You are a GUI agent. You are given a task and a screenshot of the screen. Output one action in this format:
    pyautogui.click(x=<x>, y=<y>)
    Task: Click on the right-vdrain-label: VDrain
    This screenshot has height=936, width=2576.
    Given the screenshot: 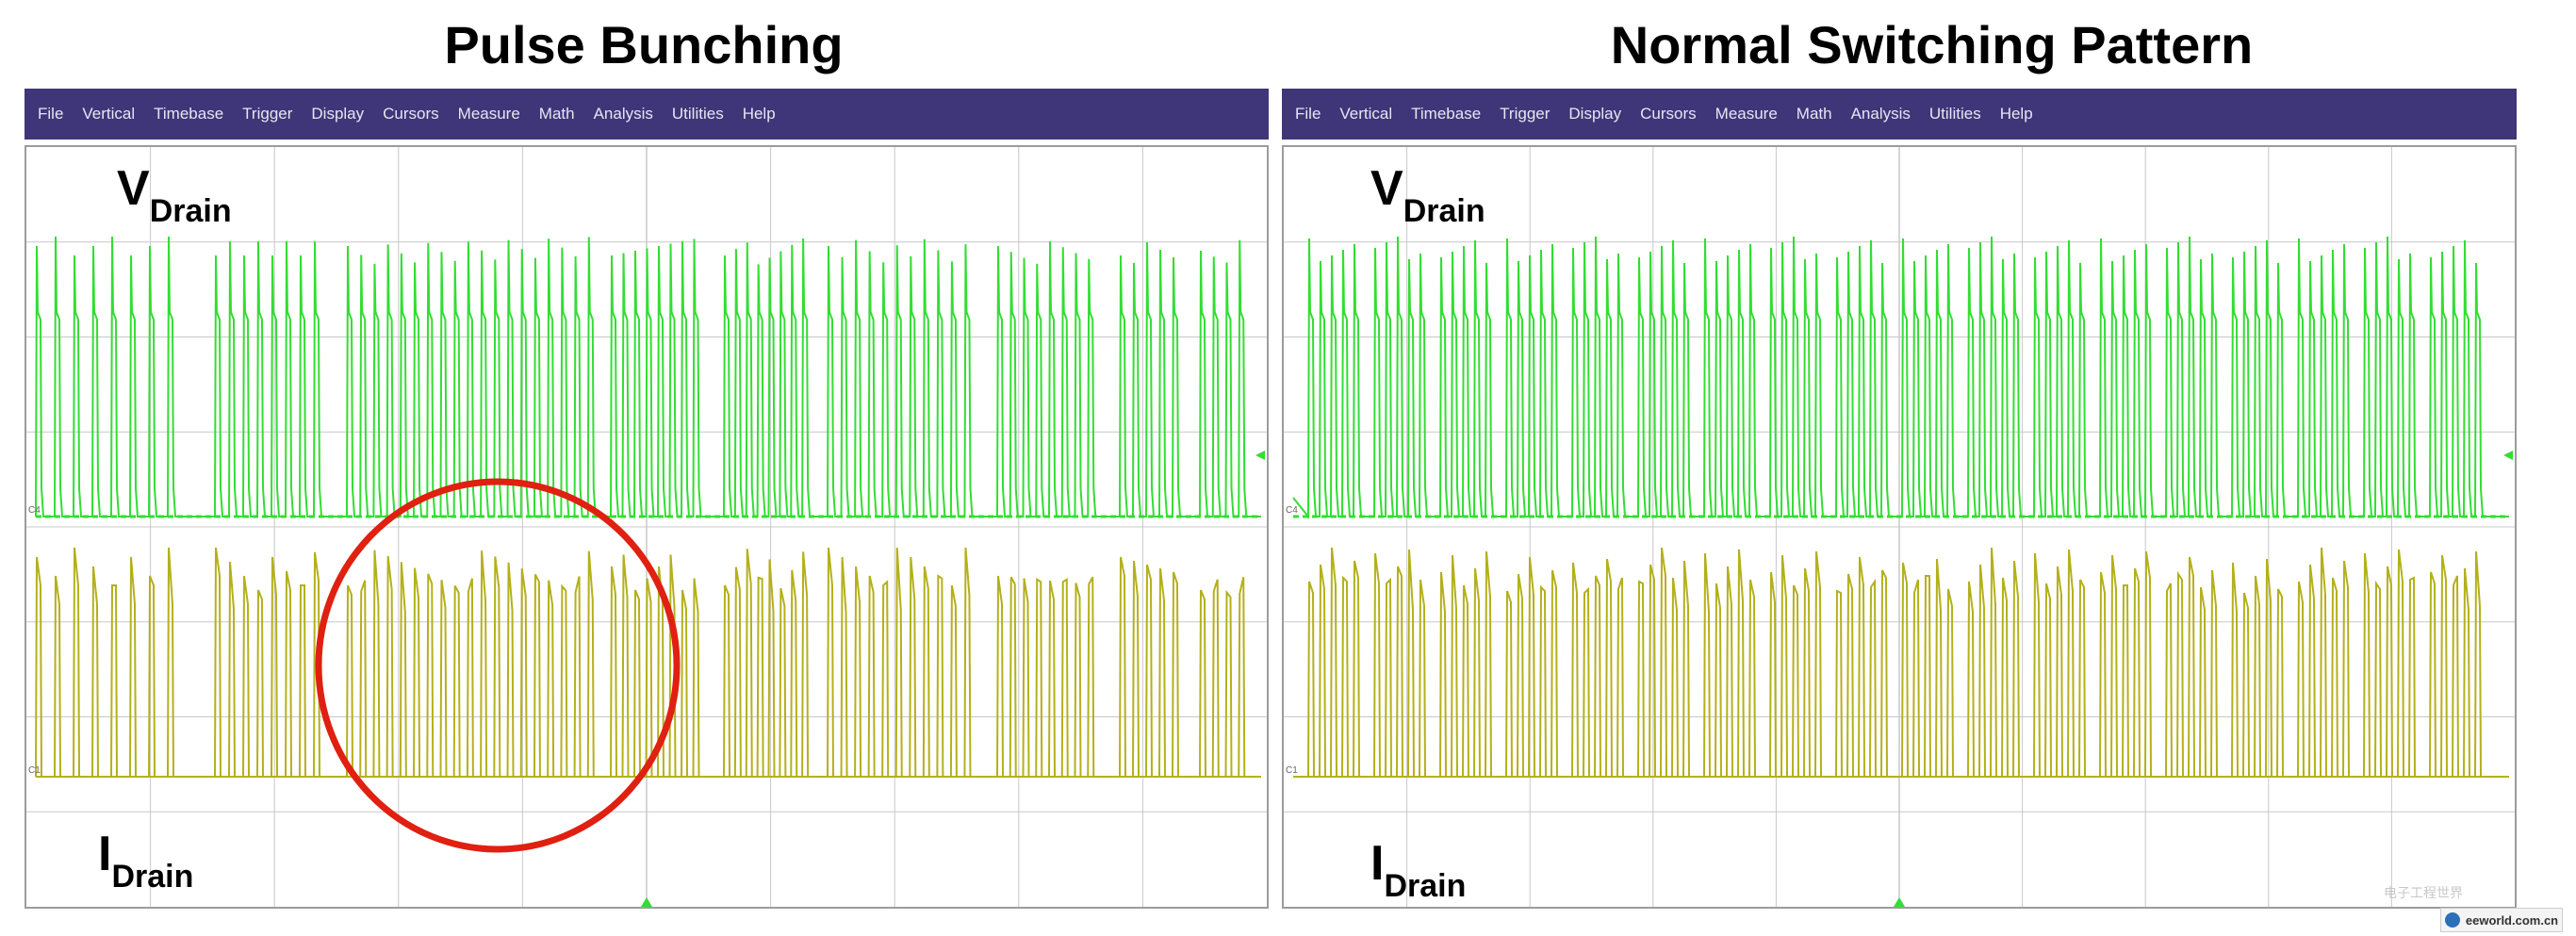 What is the action you would take?
    pyautogui.click(x=1427, y=195)
    